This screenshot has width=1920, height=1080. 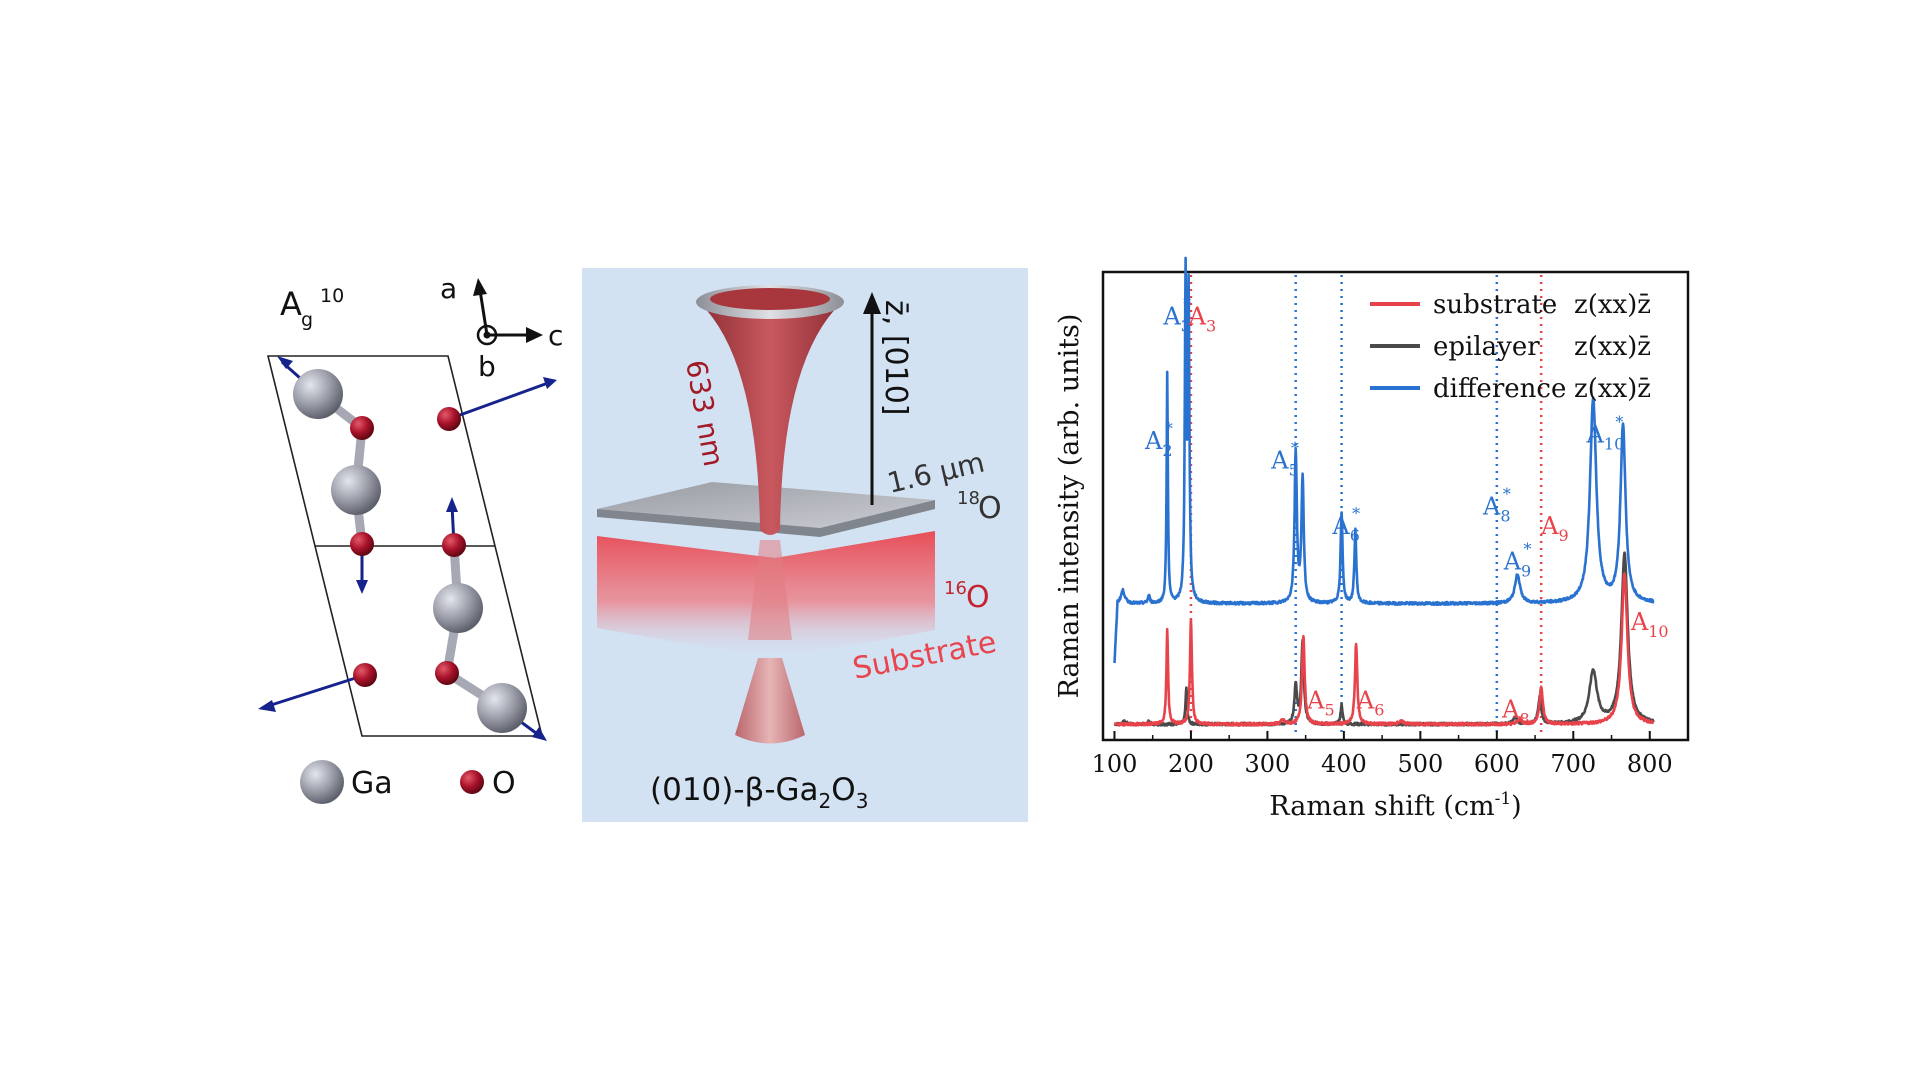 I want to click on direction-label: z̄, [010], so click(x=895, y=358).